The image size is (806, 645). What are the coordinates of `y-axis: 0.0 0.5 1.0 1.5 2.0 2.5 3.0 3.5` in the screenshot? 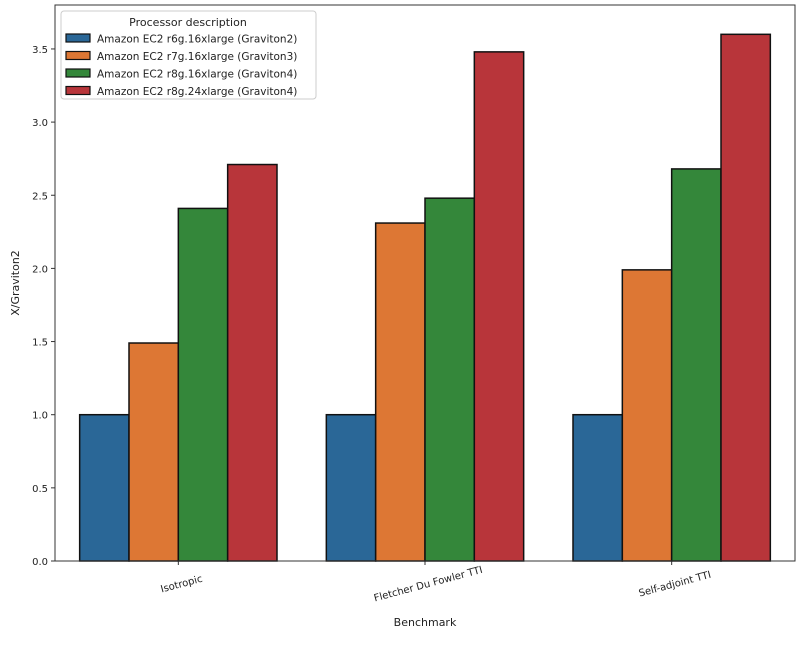 It's located at (43, 306).